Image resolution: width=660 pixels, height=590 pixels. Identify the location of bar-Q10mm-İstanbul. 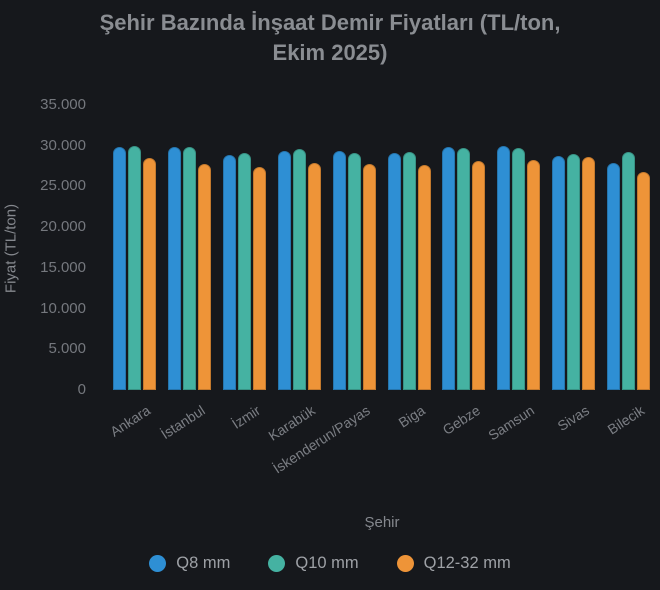
(189, 268).